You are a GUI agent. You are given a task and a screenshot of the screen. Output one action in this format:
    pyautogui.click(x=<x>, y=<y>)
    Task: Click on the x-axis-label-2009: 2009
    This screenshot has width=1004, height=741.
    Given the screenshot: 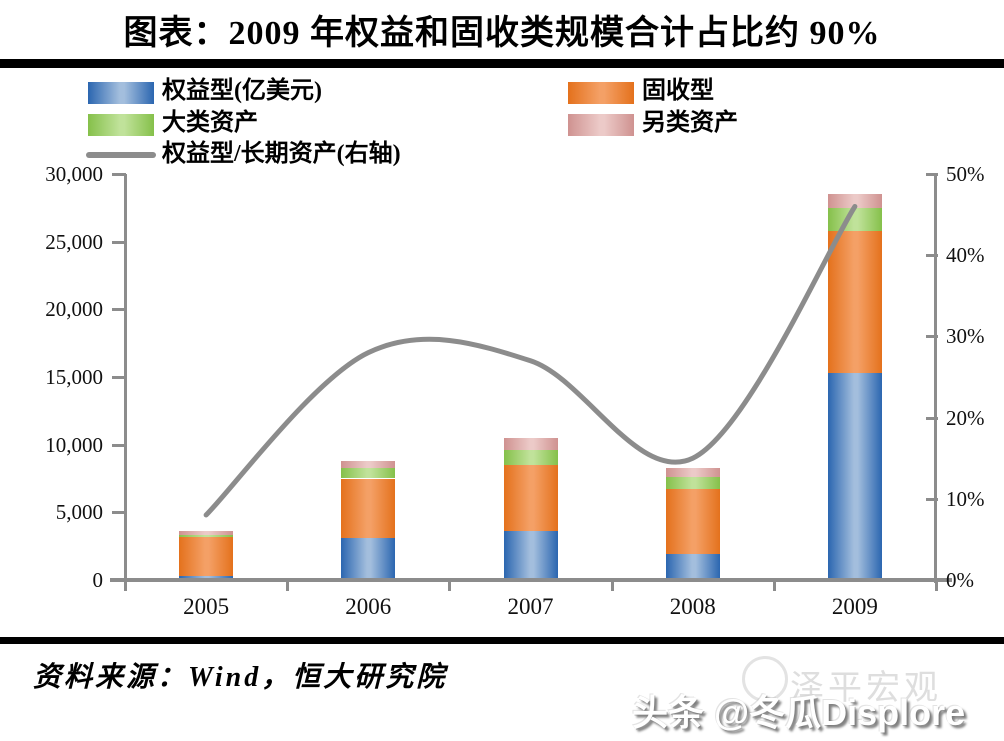 What is the action you would take?
    pyautogui.click(x=854, y=606)
    